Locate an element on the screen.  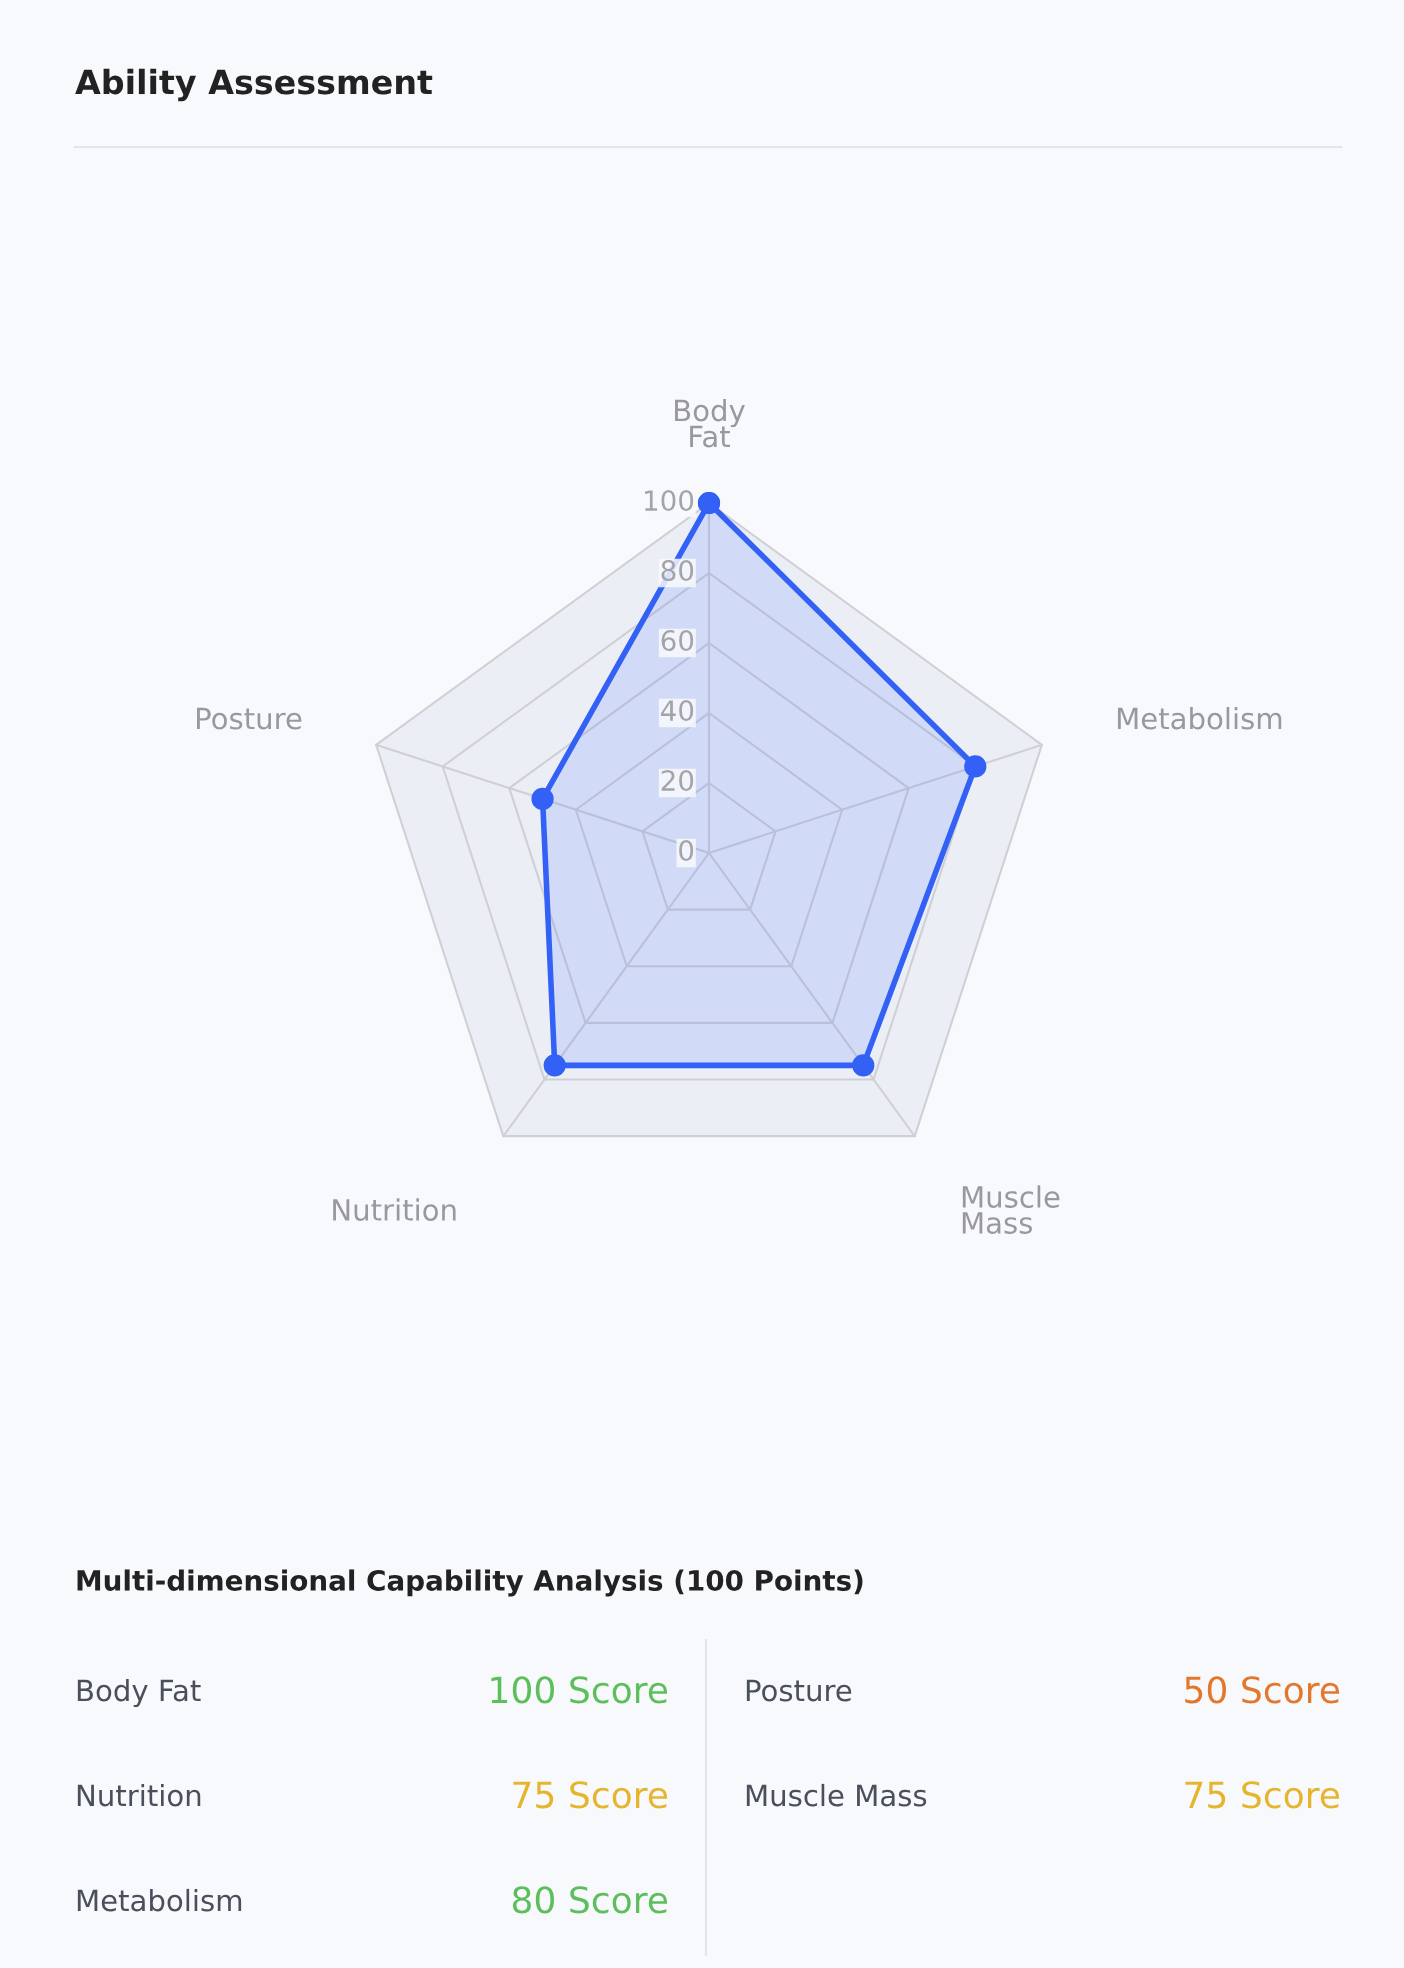
category-label: Metabolism is located at coordinates (159, 1900).